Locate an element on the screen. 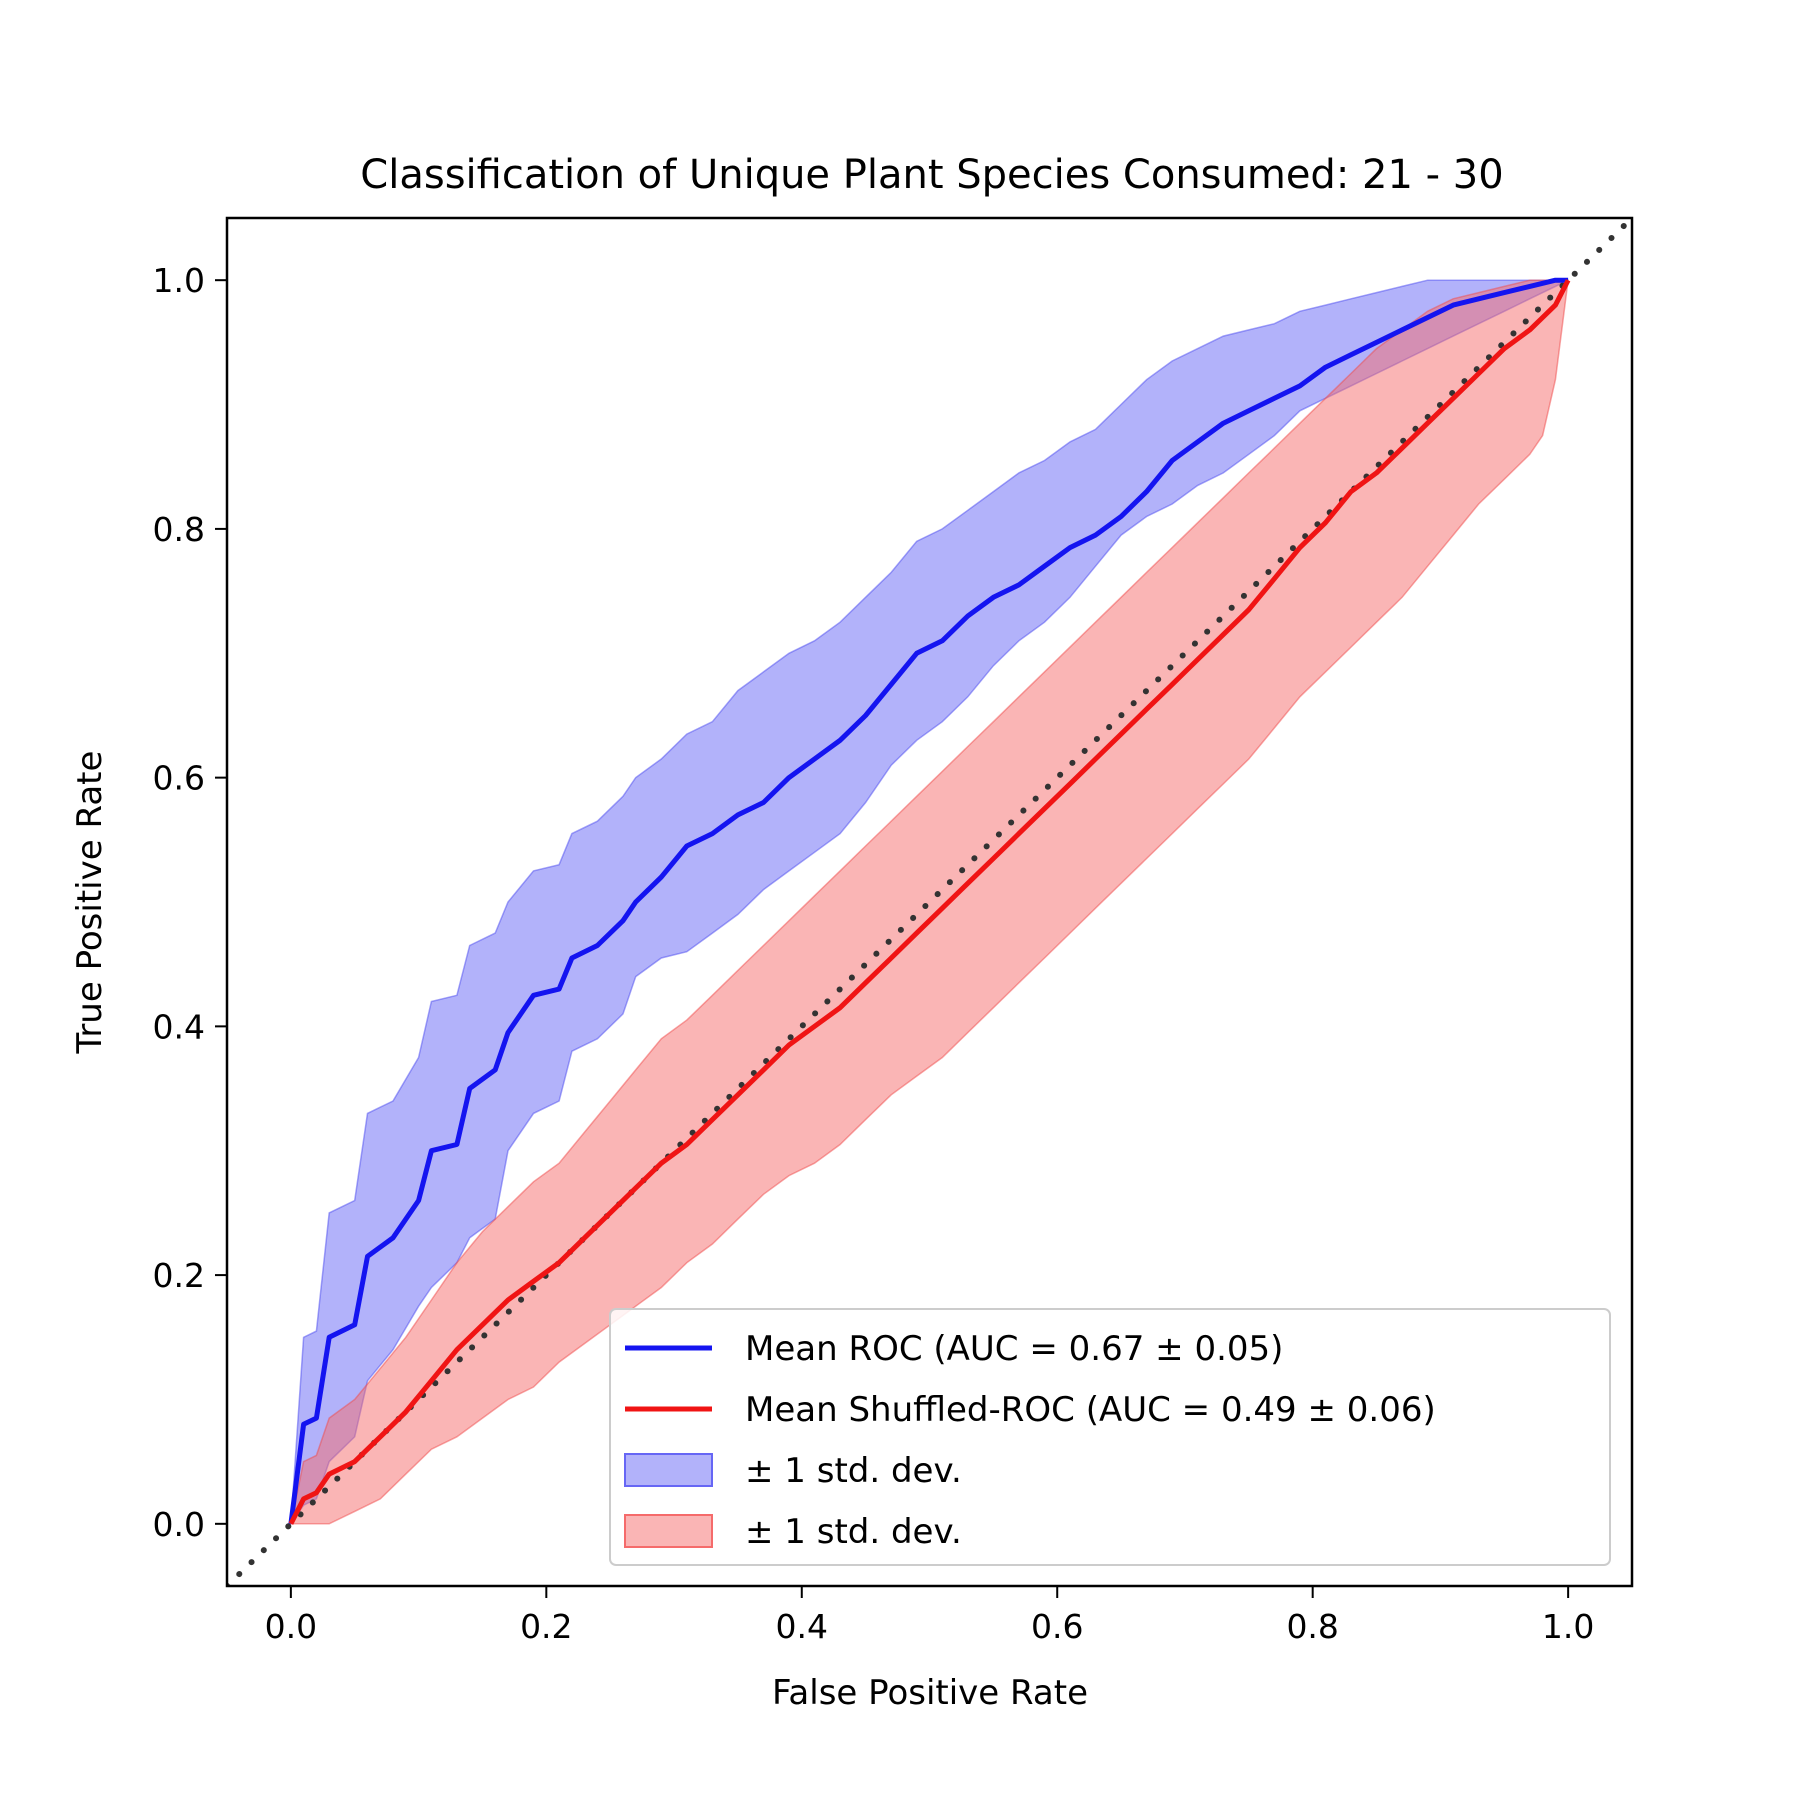 This screenshot has width=1800, height=1800. y-tick-label: 0.0 is located at coordinates (179, 1524).